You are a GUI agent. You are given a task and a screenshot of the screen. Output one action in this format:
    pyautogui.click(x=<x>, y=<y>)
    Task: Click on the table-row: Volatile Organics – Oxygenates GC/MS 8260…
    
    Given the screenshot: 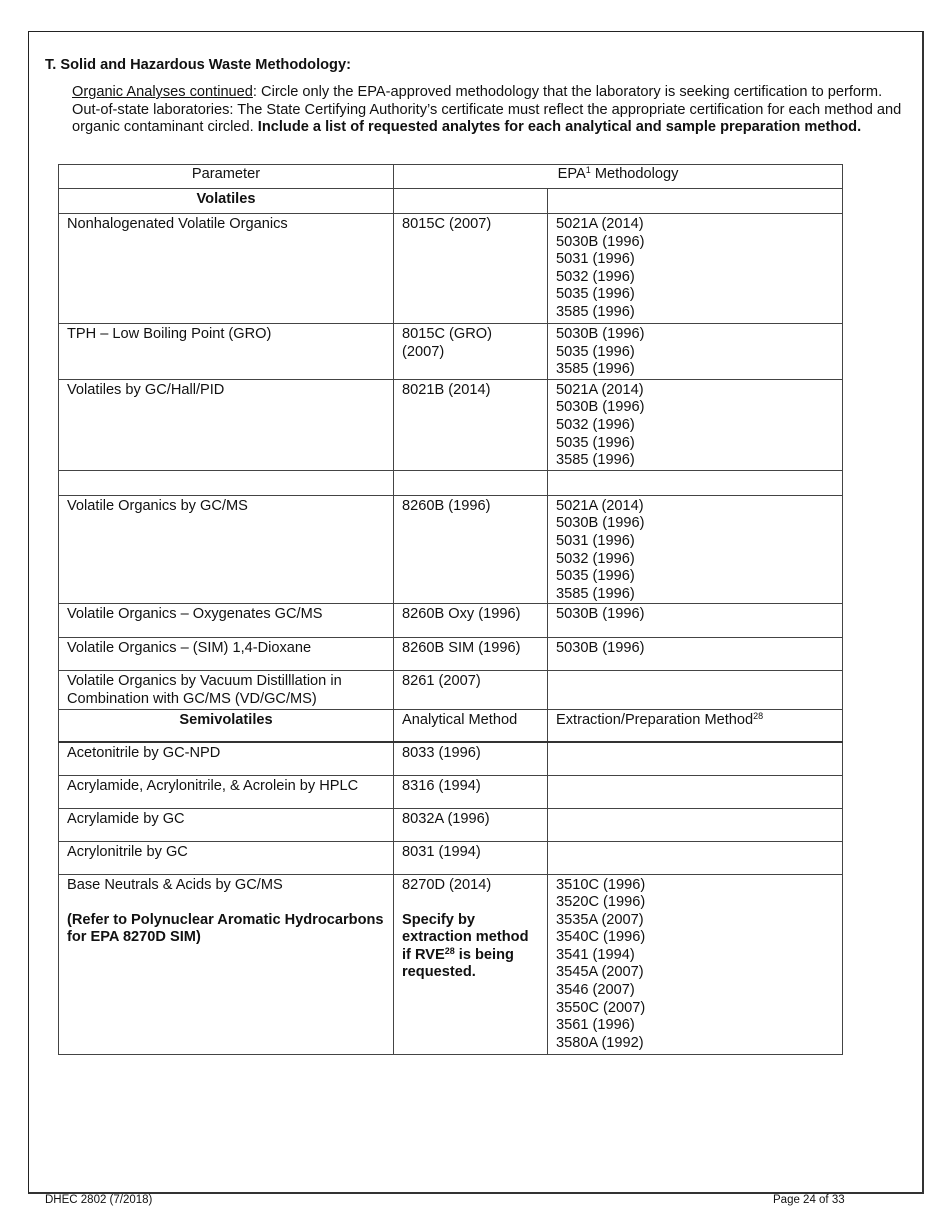 What is the action you would take?
    pyautogui.click(x=451, y=621)
    